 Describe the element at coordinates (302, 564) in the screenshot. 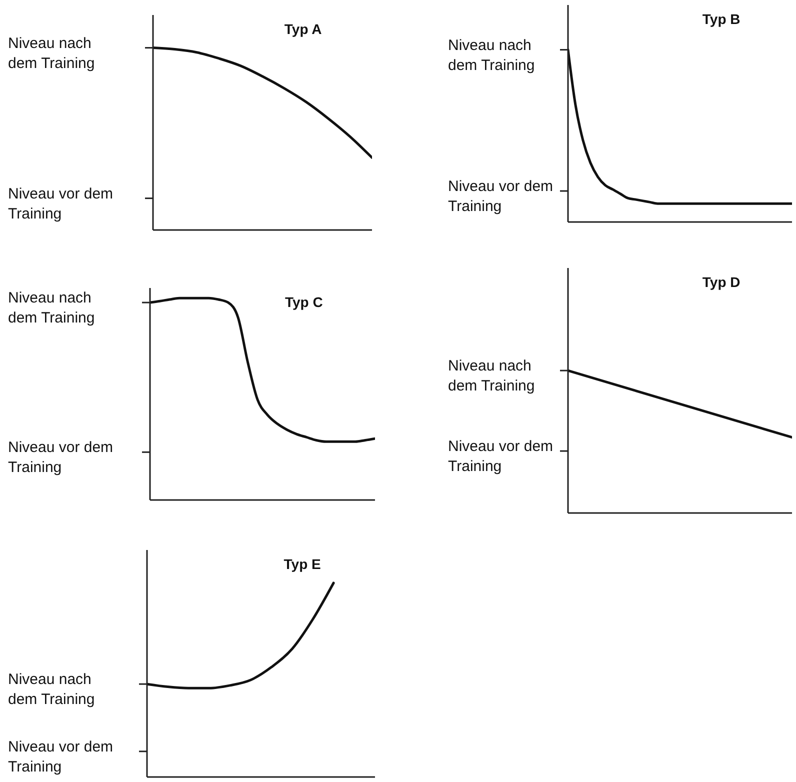

I see `chart-title: Typ E` at that location.